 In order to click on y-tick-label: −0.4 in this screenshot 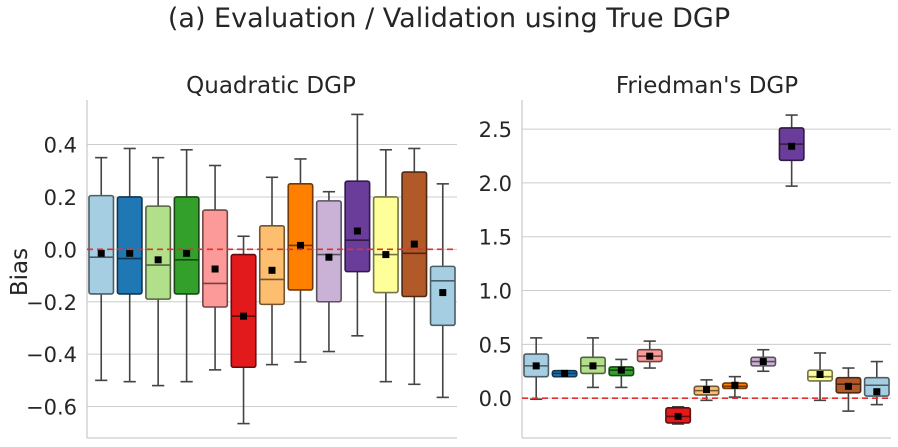, I will do `click(51, 355)`.